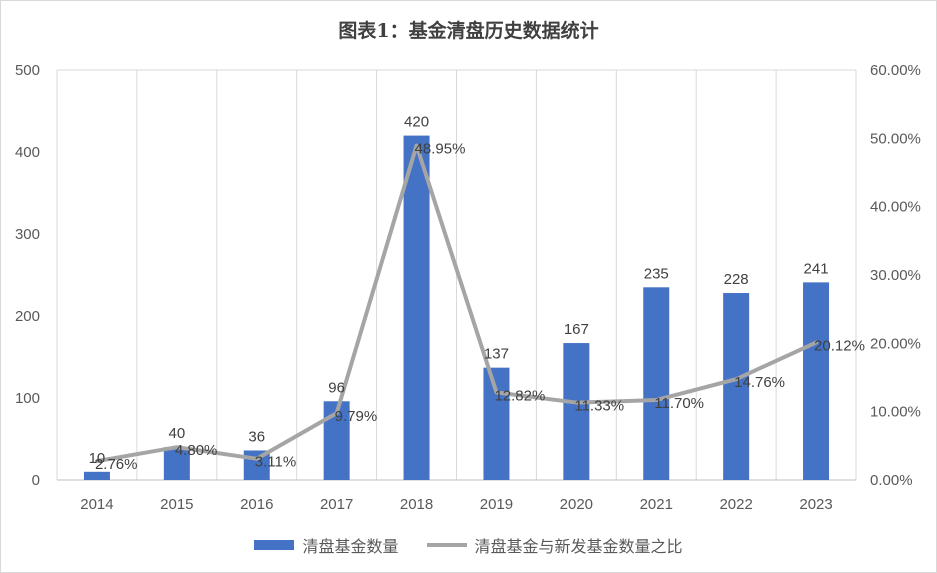 The image size is (937, 573). I want to click on chart-title: 图表1：基金清盘历史数据统计, so click(468, 31).